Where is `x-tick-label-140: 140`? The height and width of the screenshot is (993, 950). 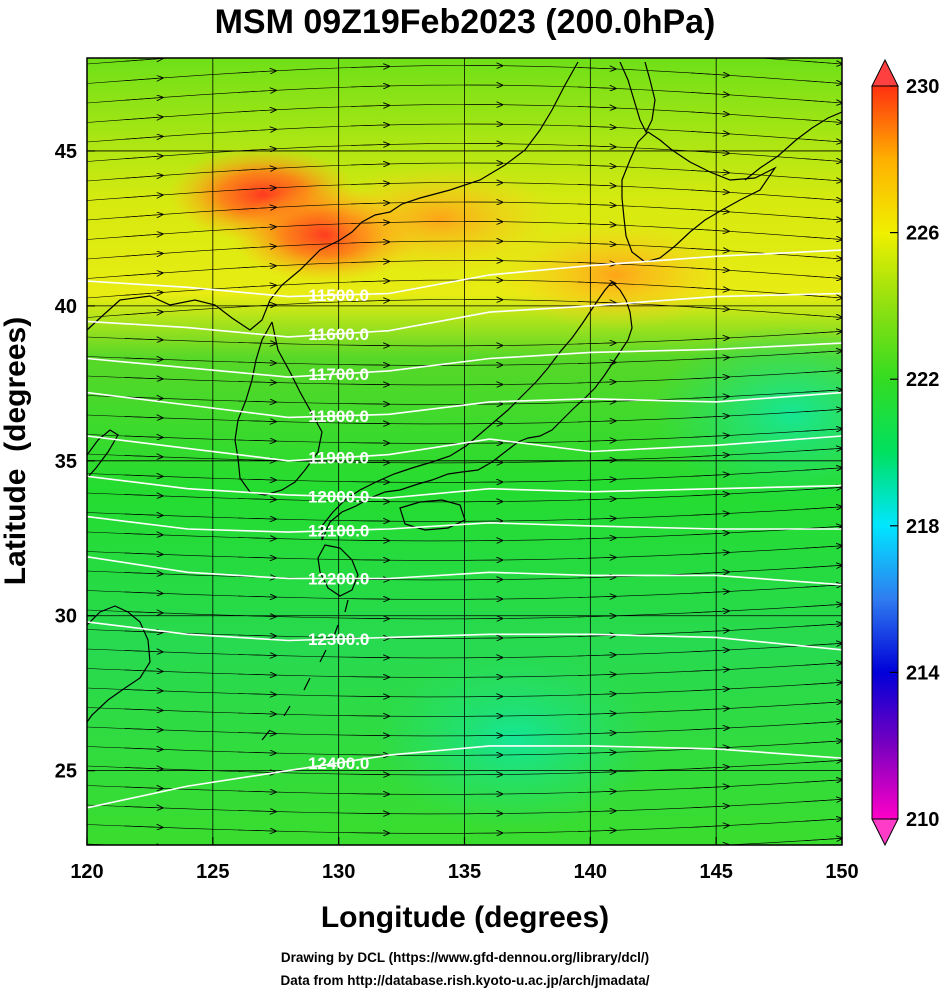
x-tick-label-140: 140 is located at coordinates (590, 872).